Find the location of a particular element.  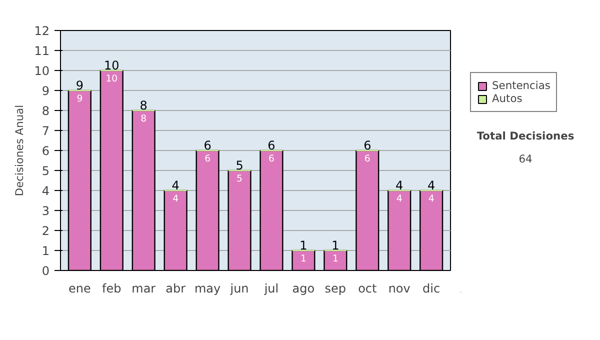

x-tick-label: abr is located at coordinates (176, 289).